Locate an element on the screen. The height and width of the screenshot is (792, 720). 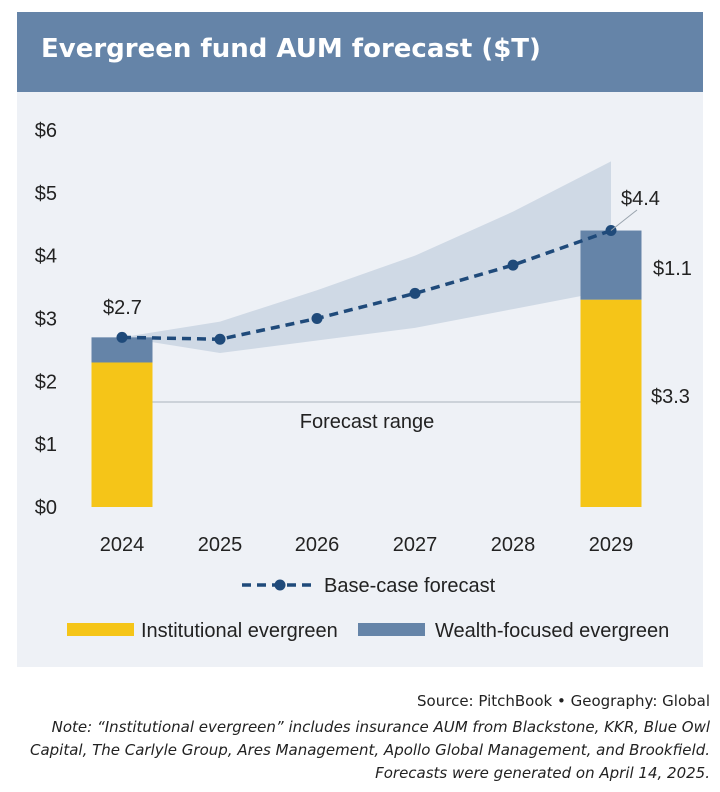
y-tick-label: $2 is located at coordinates (46, 382).